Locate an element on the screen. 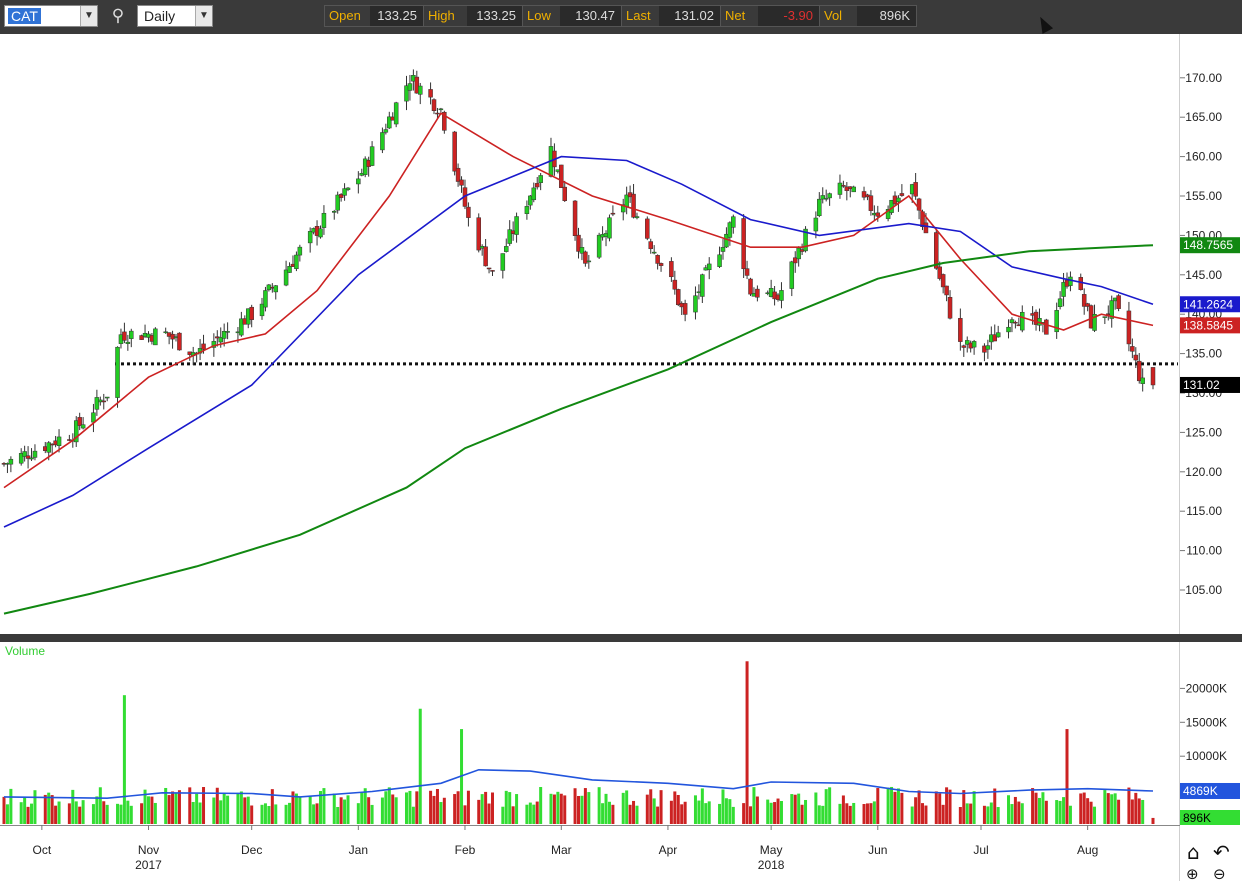 The width and height of the screenshot is (1242, 881). x-tick-label: Dec is located at coordinates (251, 850).